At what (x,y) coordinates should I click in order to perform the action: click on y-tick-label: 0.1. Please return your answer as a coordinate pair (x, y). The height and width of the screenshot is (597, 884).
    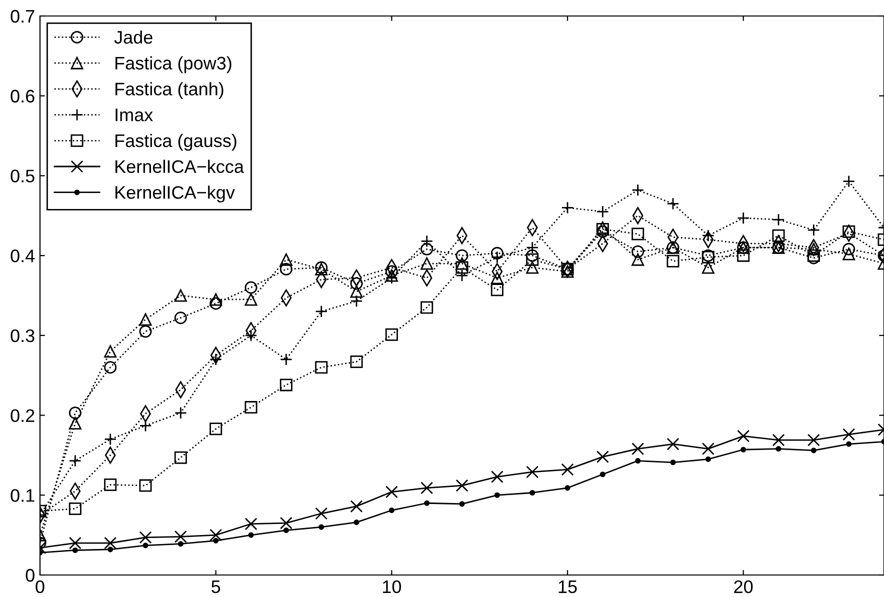
    Looking at the image, I should click on (22, 495).